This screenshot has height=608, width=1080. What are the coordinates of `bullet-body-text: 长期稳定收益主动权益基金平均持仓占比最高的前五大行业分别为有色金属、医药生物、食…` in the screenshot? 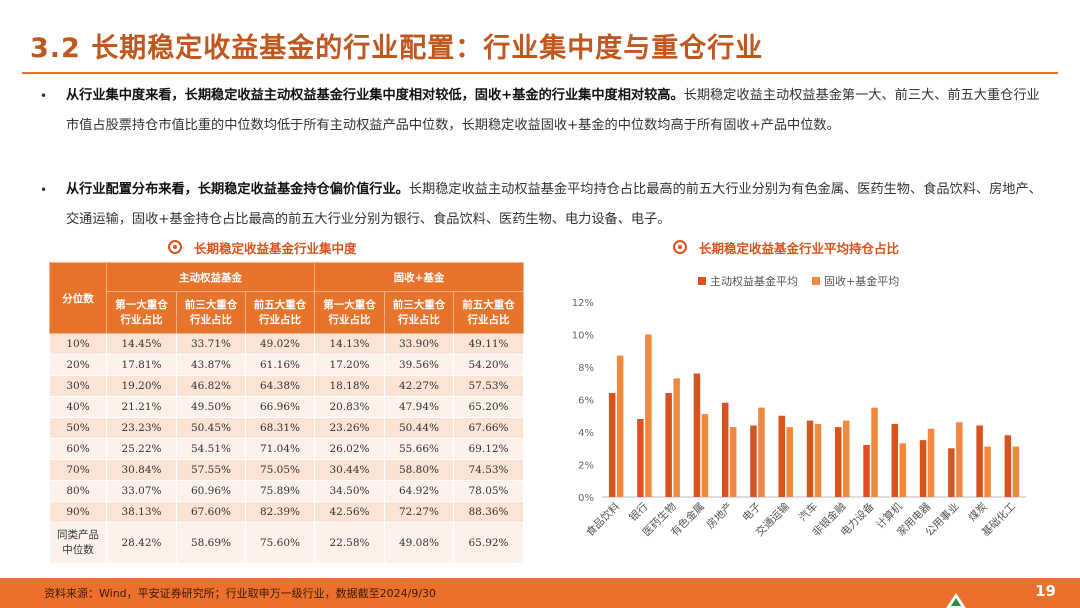 It's located at (554, 204).